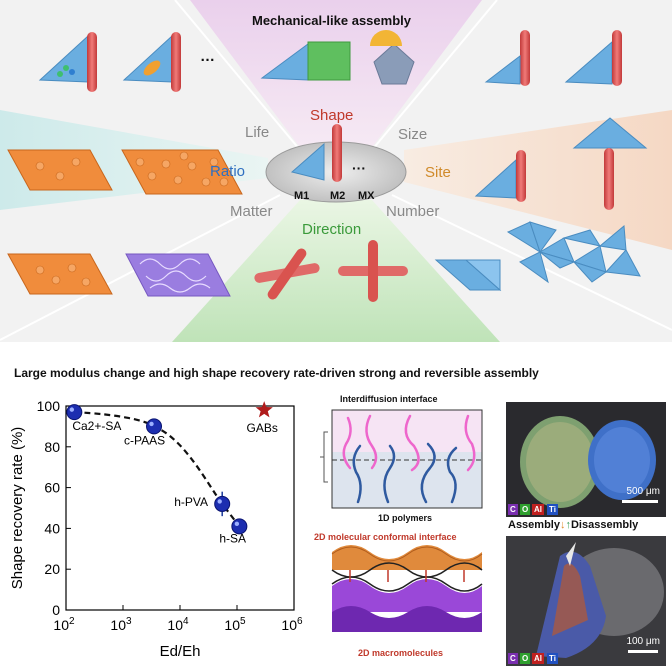  Describe the element at coordinates (52, 447) in the screenshot. I see `y-tick-label: 80` at that location.